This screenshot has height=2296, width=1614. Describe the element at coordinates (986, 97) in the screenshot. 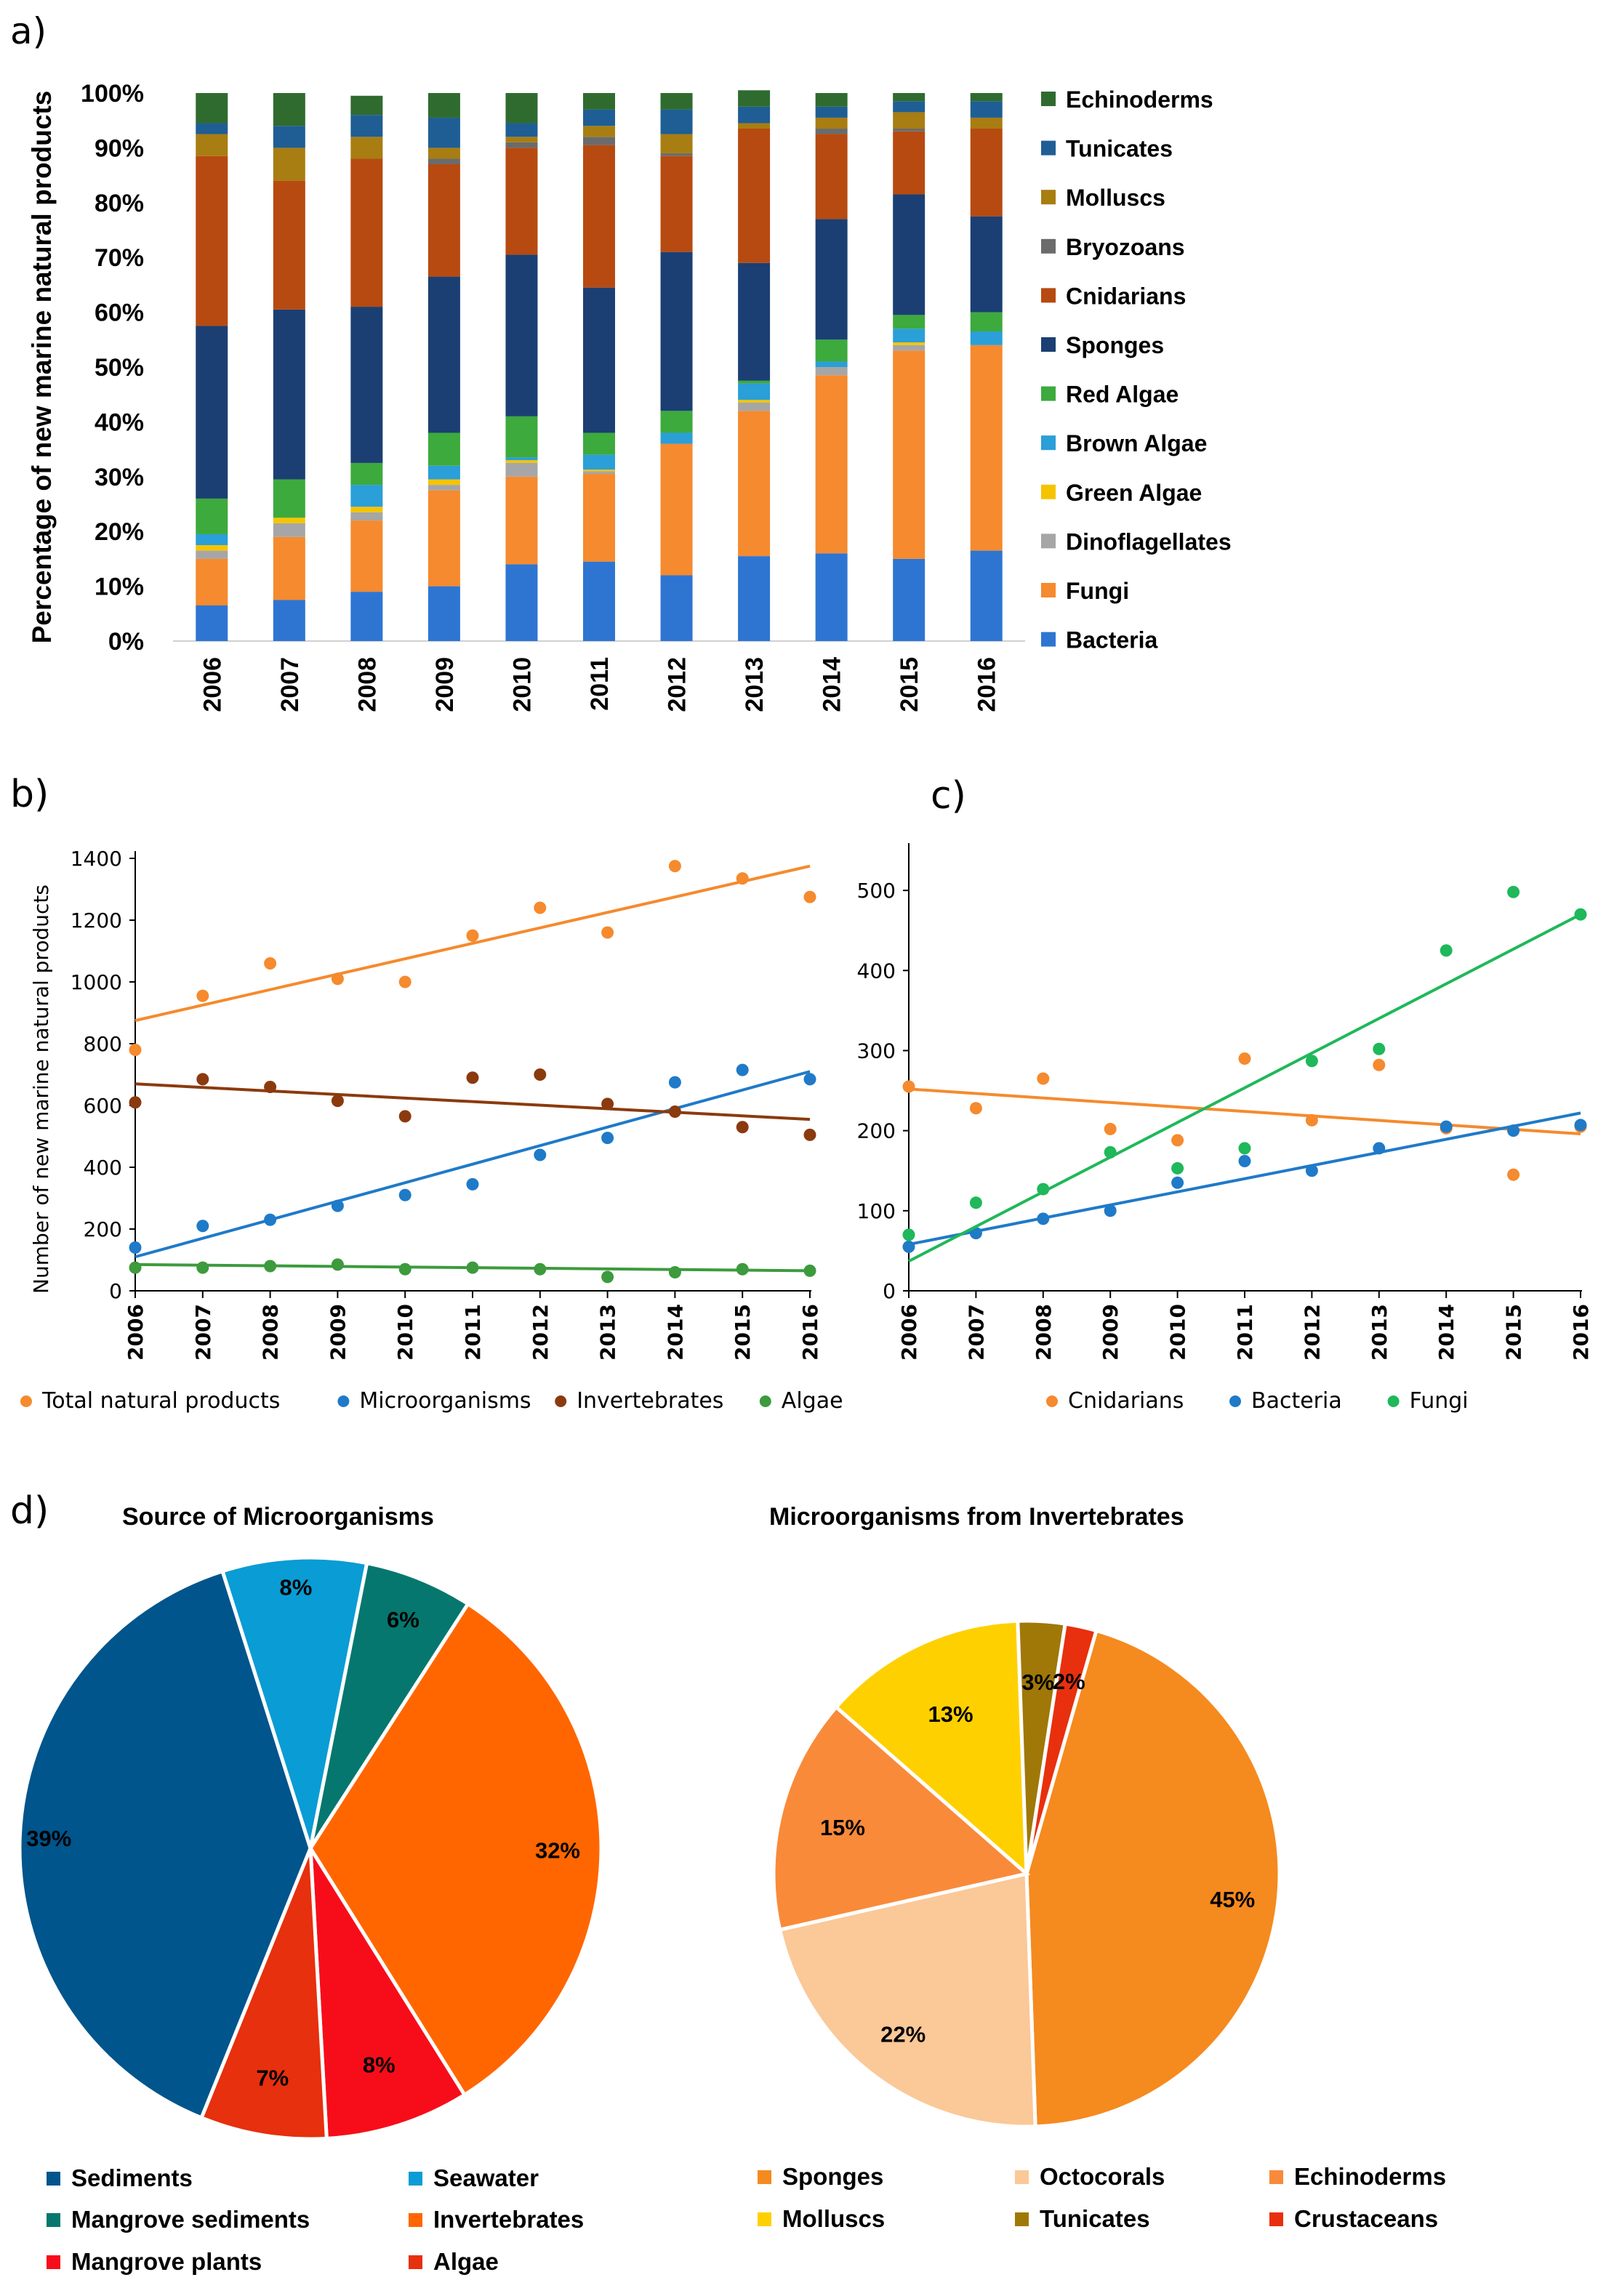

I see `bar-echinoderms-2016` at that location.